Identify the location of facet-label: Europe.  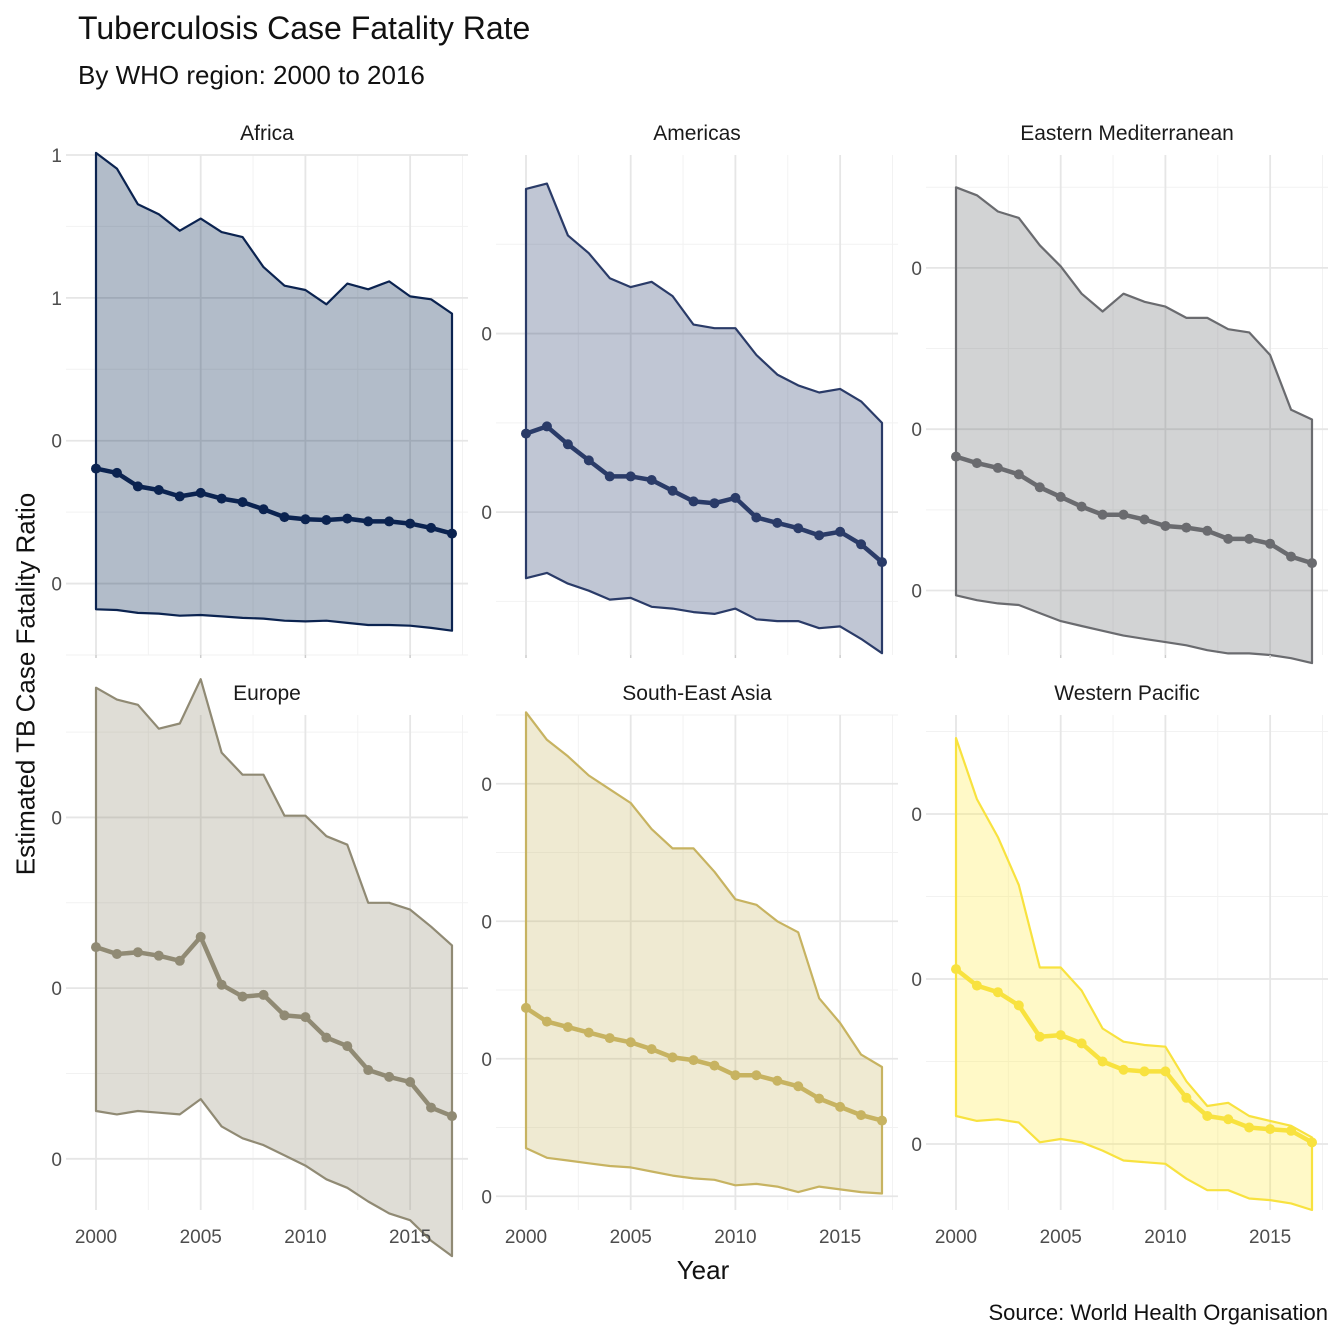
(267, 693).